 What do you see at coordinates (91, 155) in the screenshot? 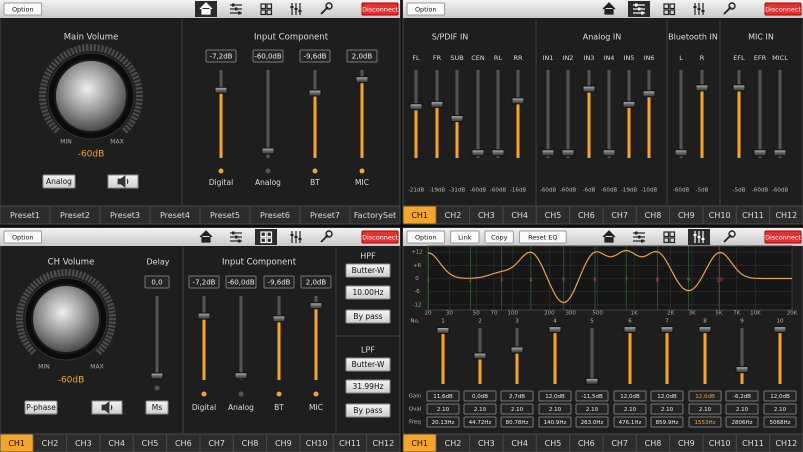
I see `volume-value: -60dB` at bounding box center [91, 155].